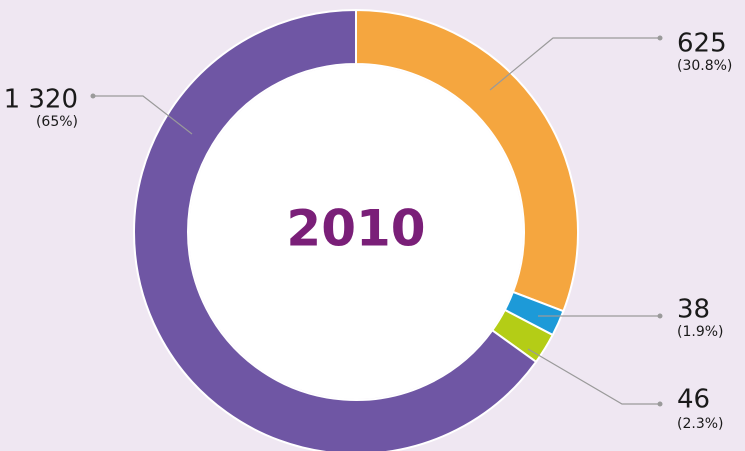 The image size is (745, 451). Describe the element at coordinates (700, 424) in the screenshot. I see `percent-label: (2.3%)` at that location.